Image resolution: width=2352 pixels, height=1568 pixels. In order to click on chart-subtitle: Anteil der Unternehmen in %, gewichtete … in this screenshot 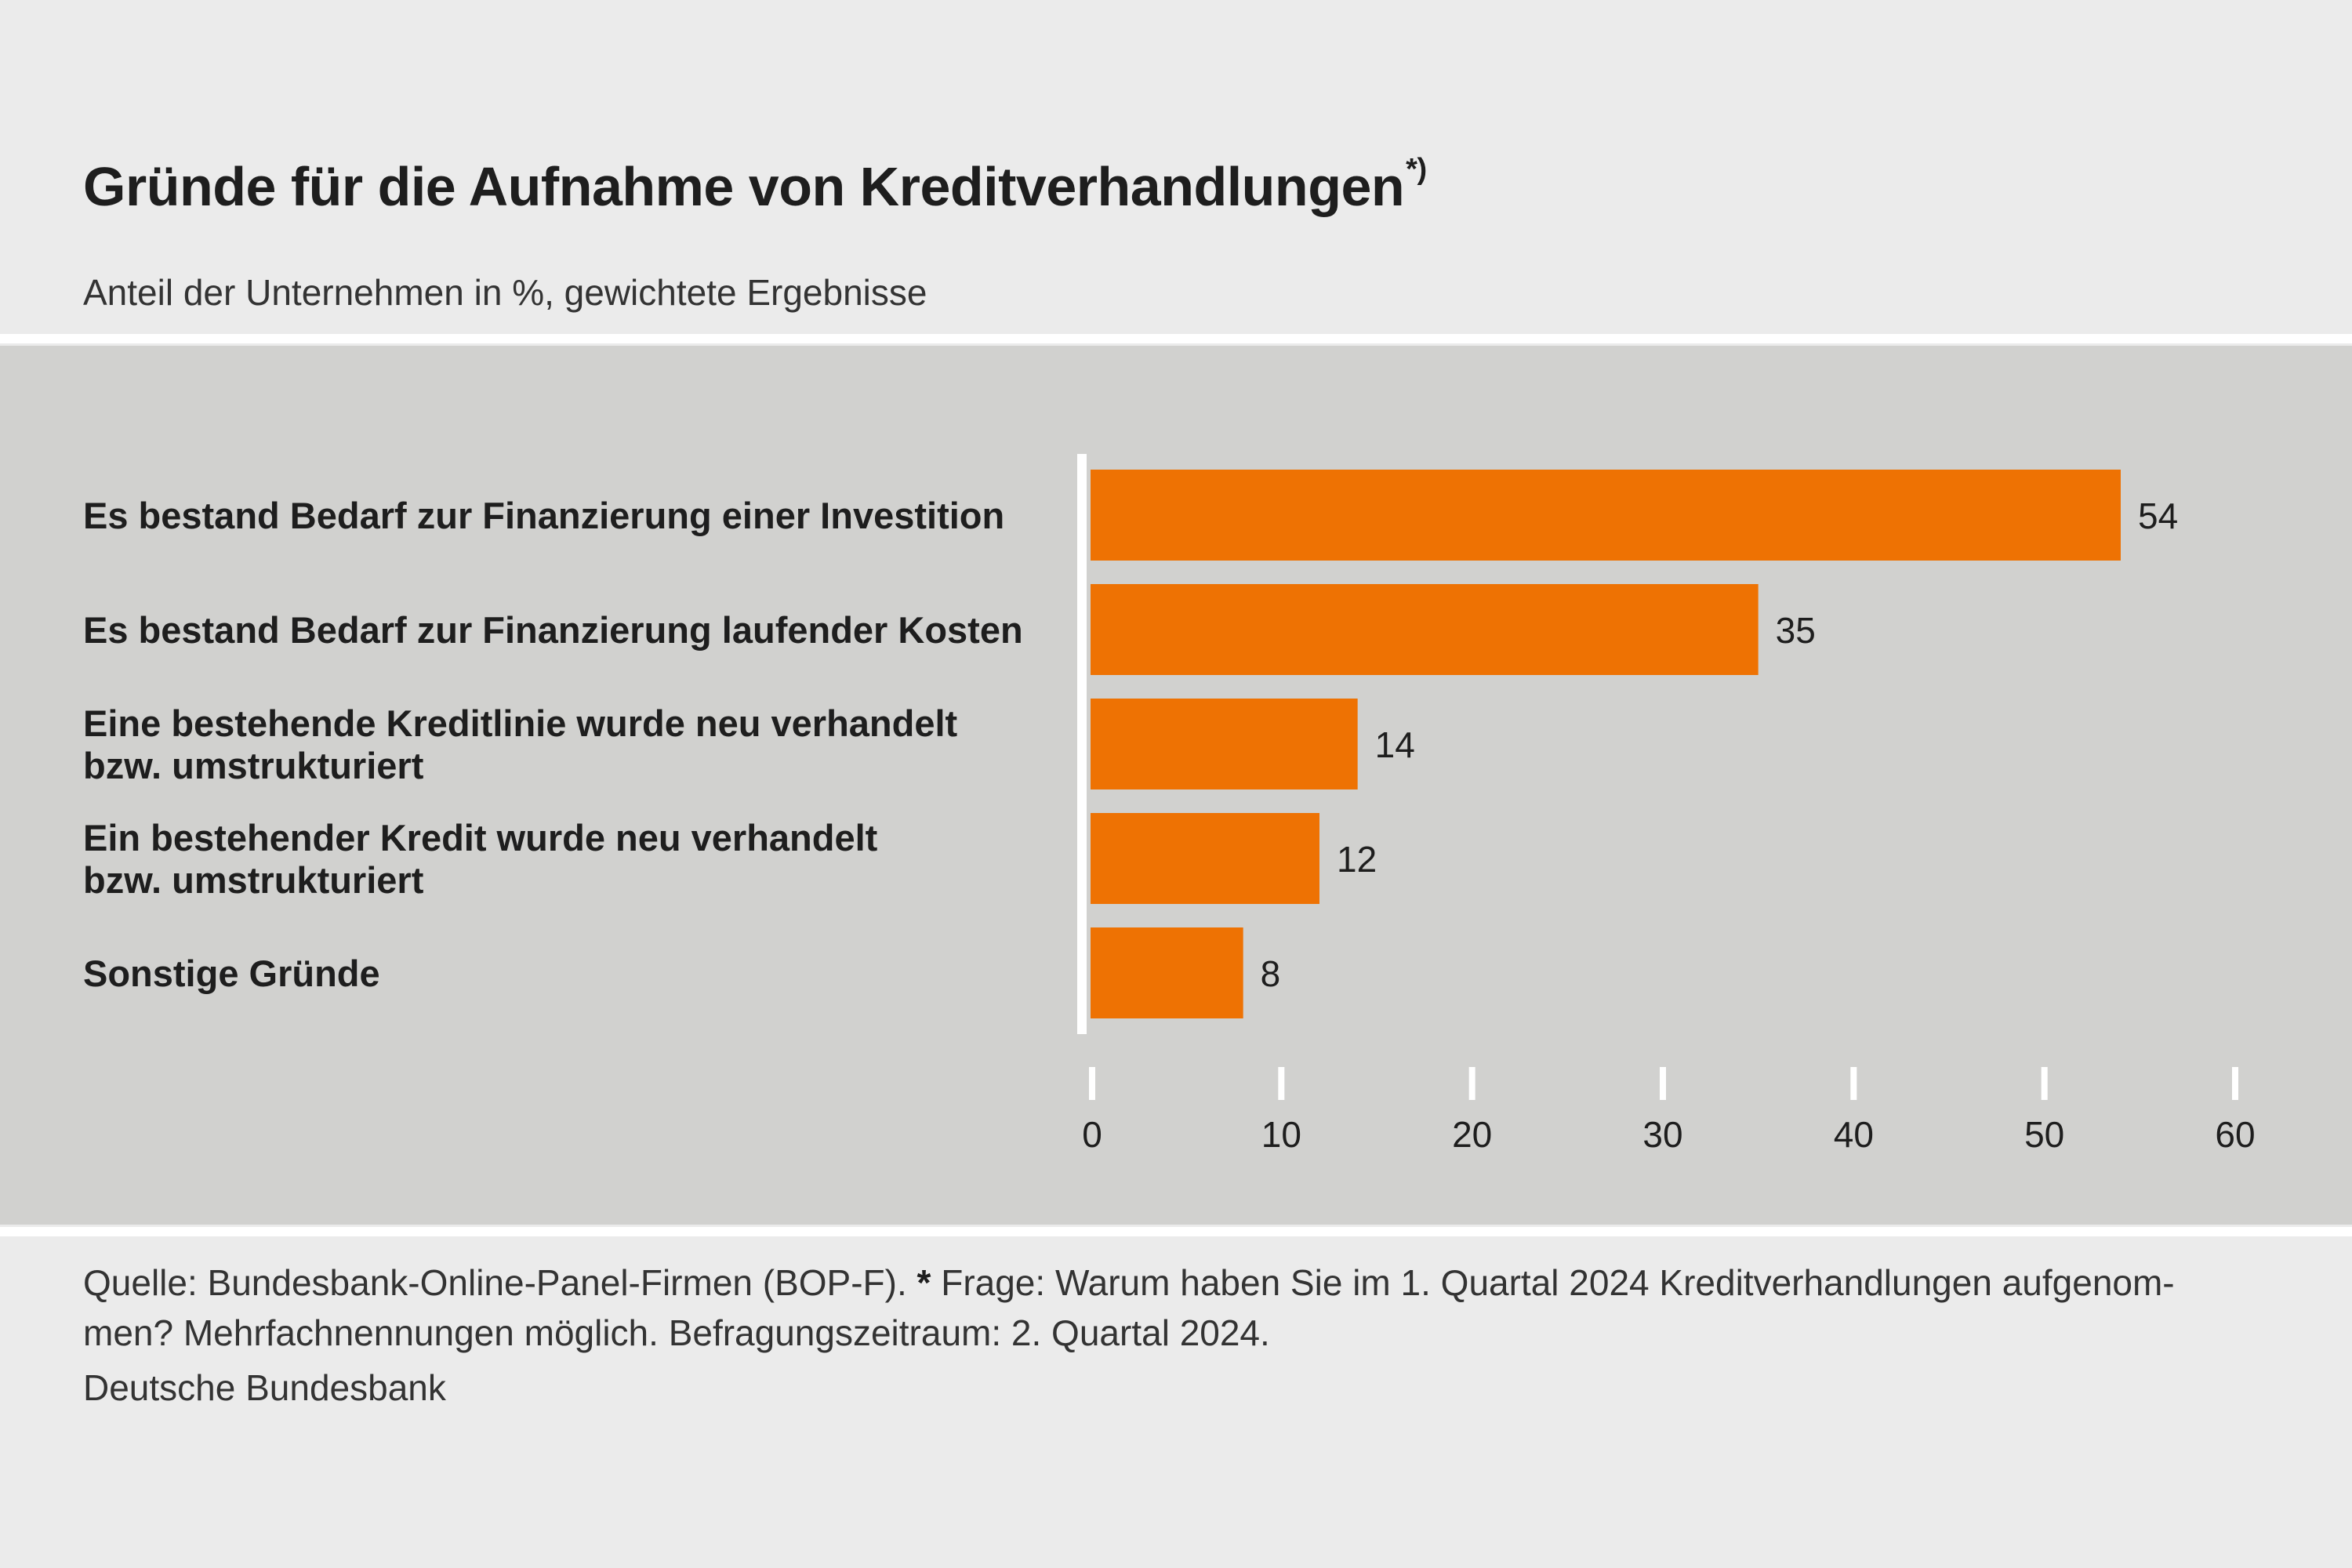, I will do `click(505, 292)`.